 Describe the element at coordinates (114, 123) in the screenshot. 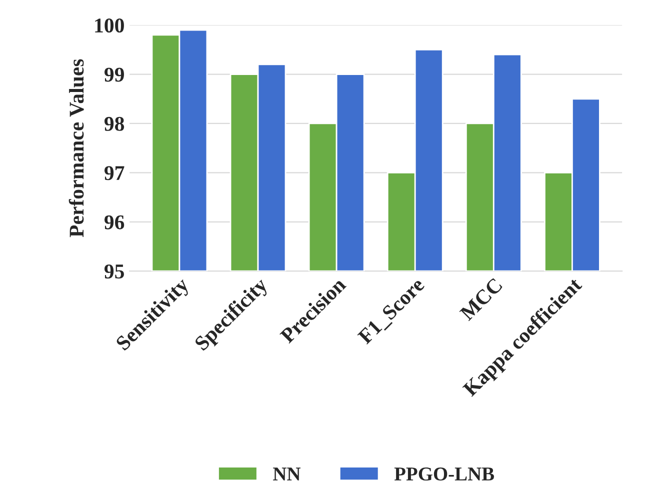

I see `y-tick-label: 98` at that location.